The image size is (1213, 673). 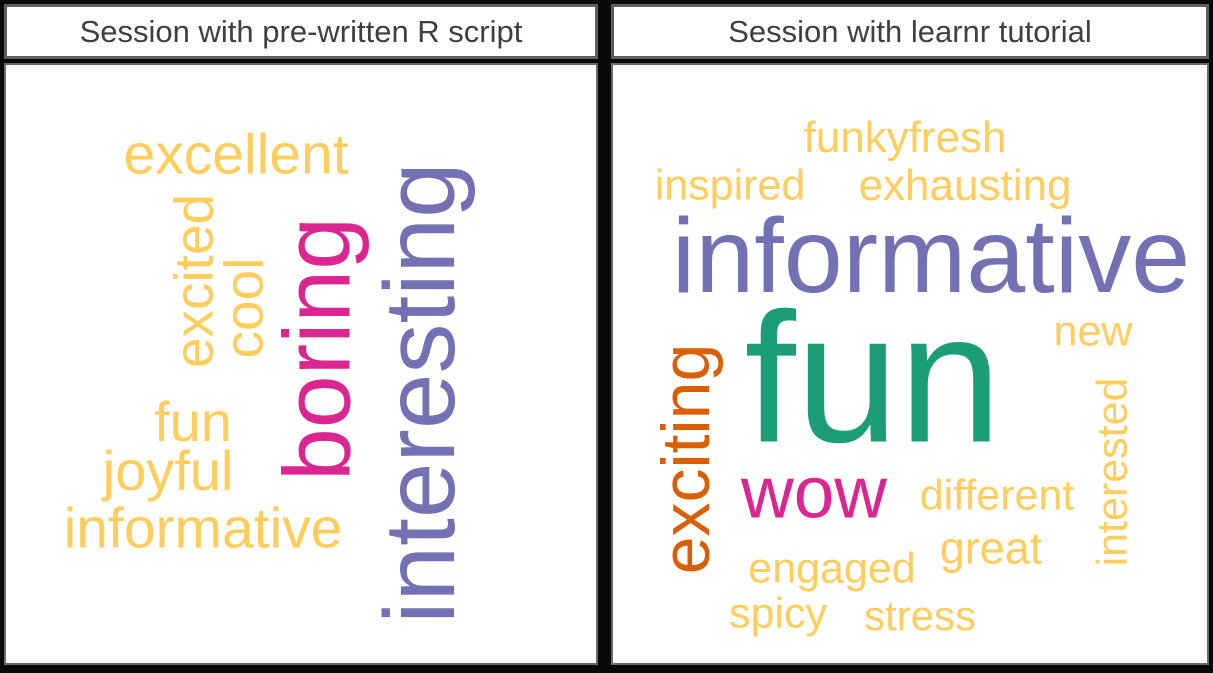 I want to click on left-panel-title: Session with pre-written R script, so click(x=301, y=31).